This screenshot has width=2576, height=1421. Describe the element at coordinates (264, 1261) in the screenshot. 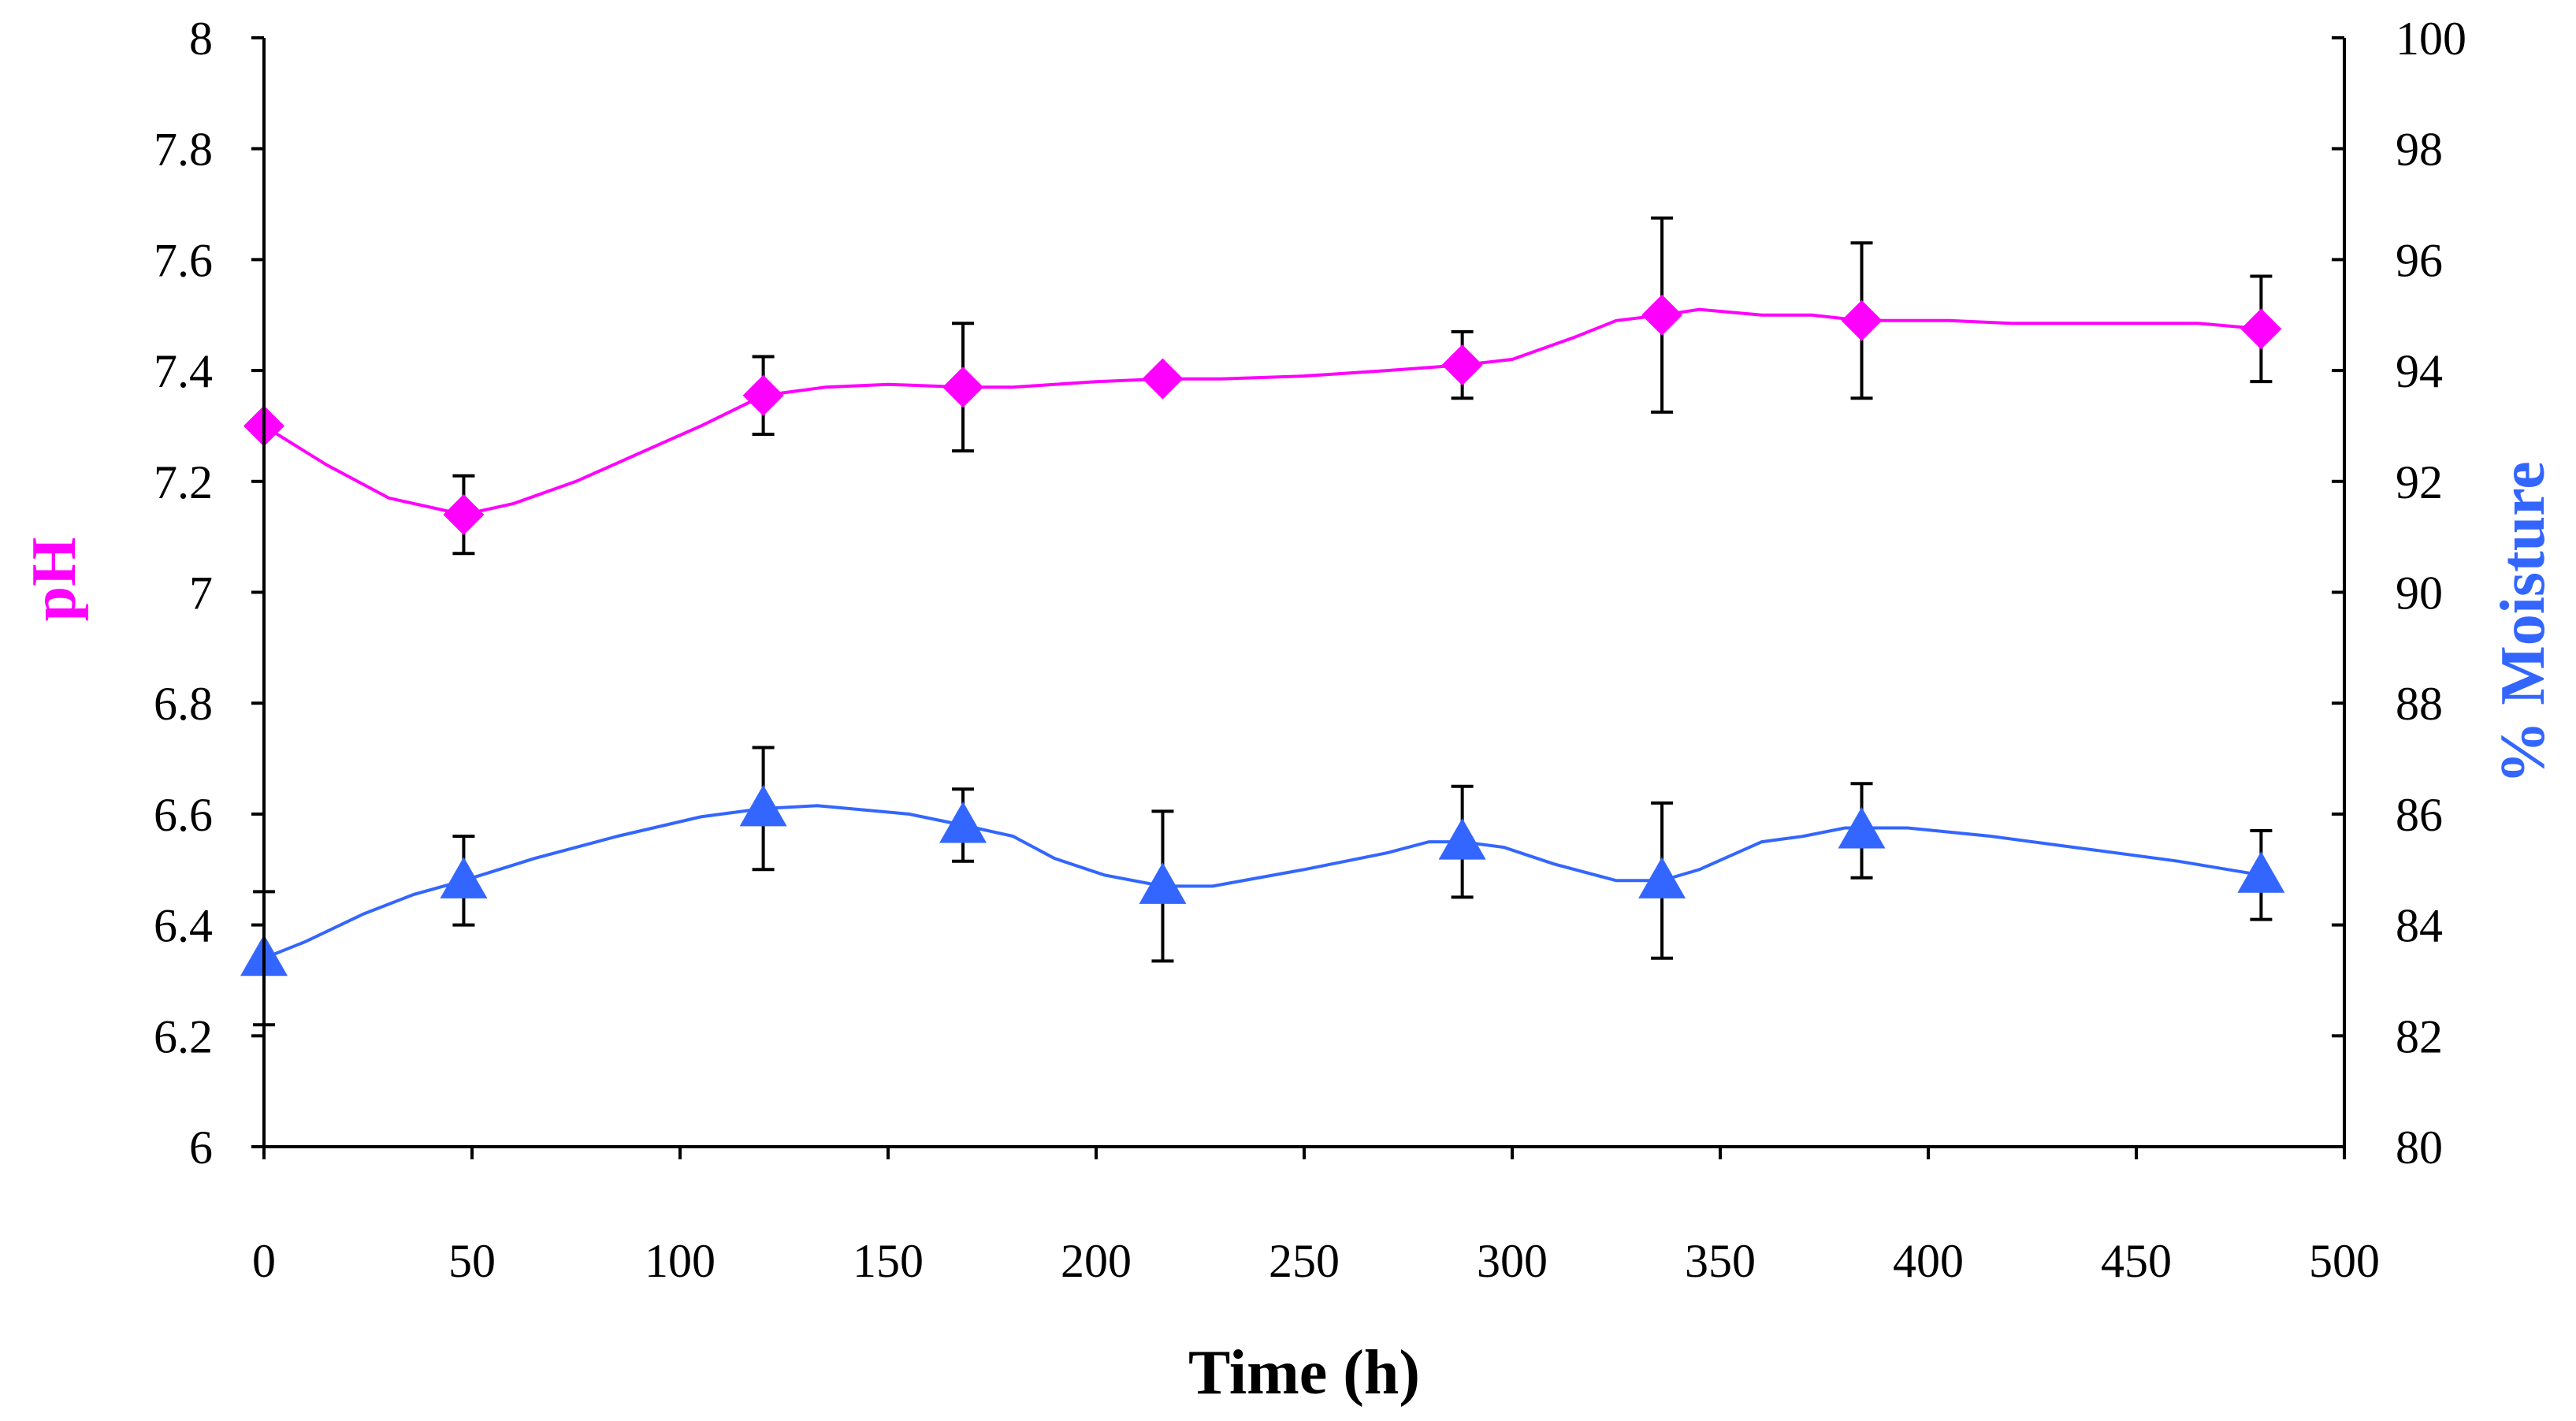

I see `x-tick-label: 0` at that location.